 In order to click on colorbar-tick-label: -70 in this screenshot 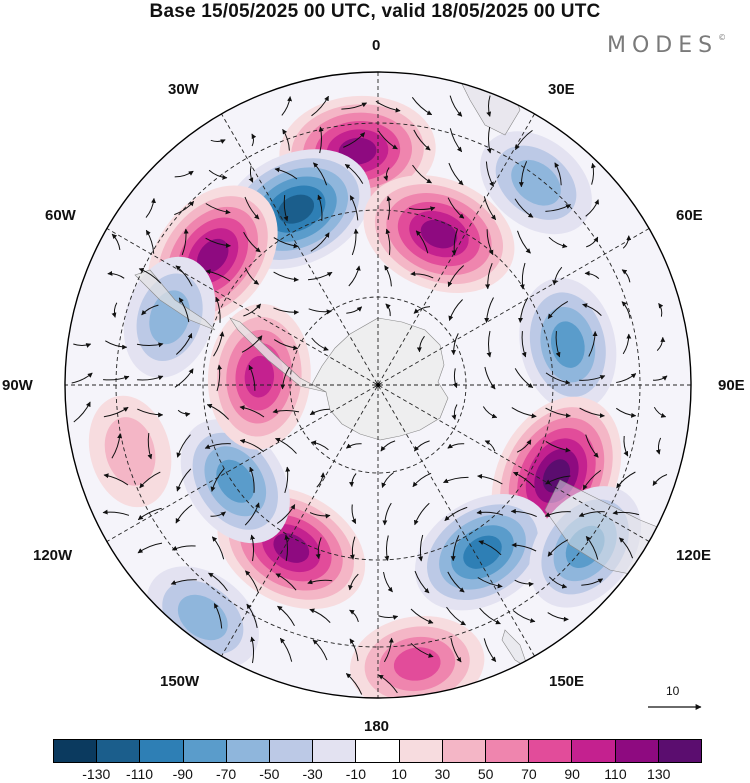, I will do `click(226, 774)`.